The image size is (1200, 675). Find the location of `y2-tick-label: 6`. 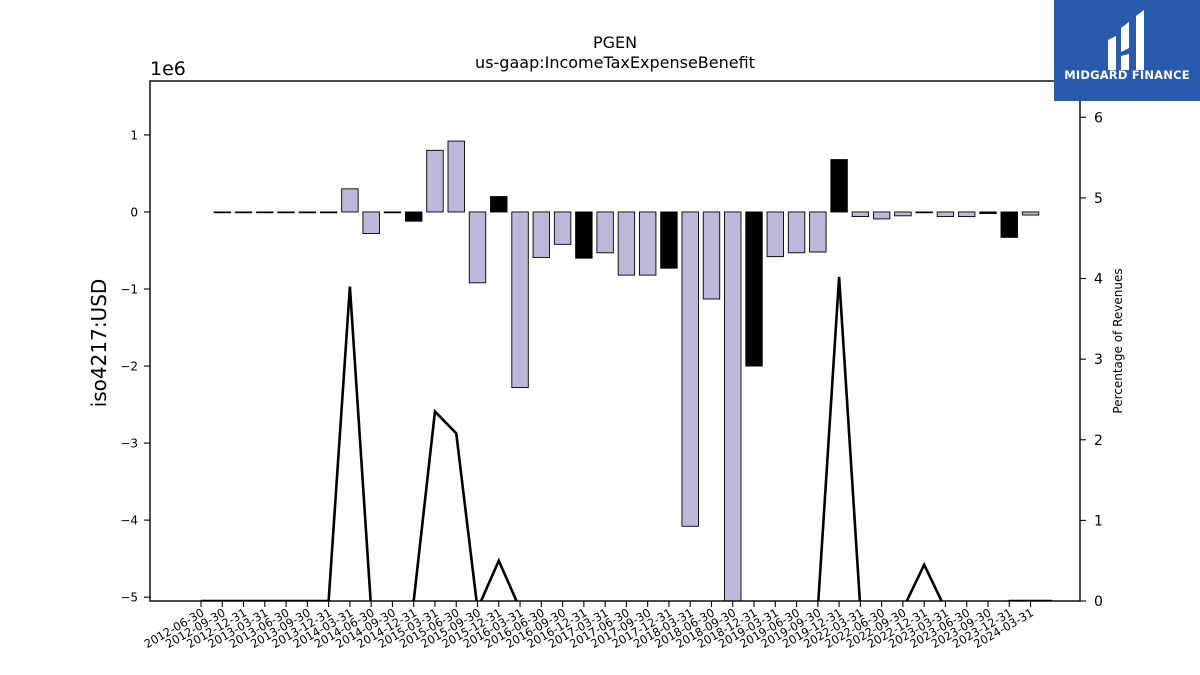

y2-tick-label: 6 is located at coordinates (1098, 118).